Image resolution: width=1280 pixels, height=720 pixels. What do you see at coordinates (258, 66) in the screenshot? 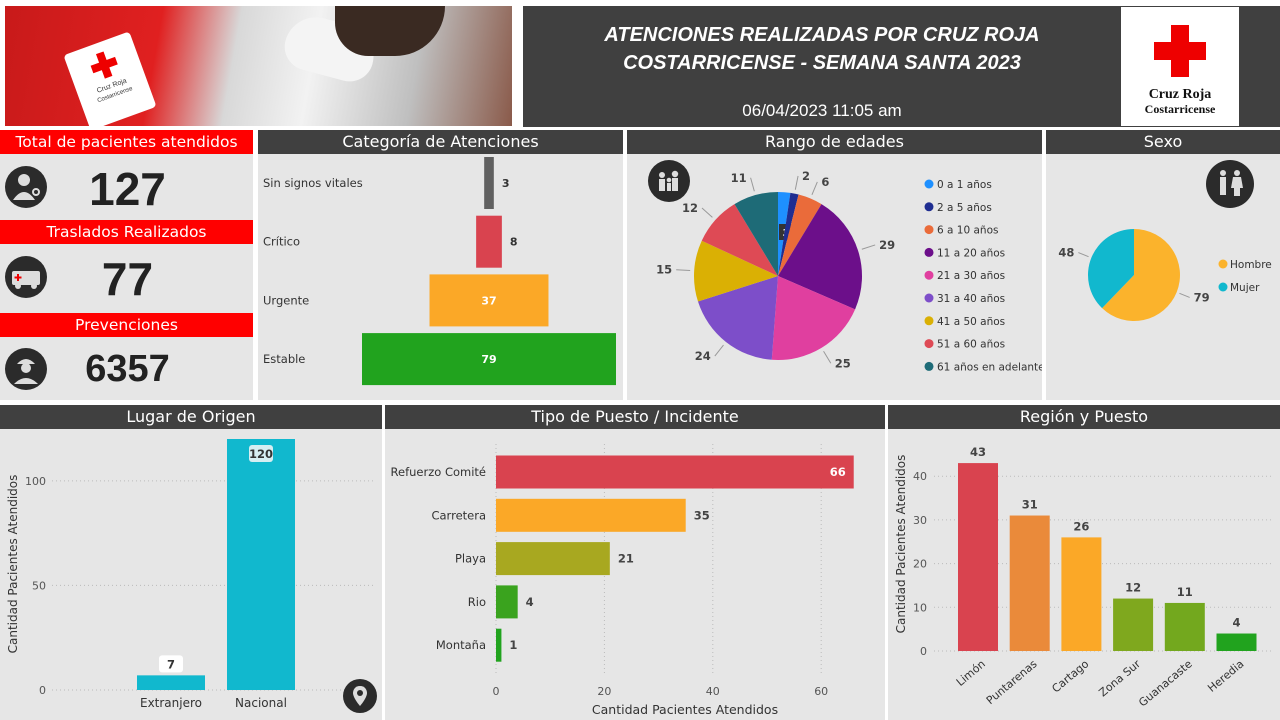
I see `header-photo: Cruz Roja Costarricense` at bounding box center [258, 66].